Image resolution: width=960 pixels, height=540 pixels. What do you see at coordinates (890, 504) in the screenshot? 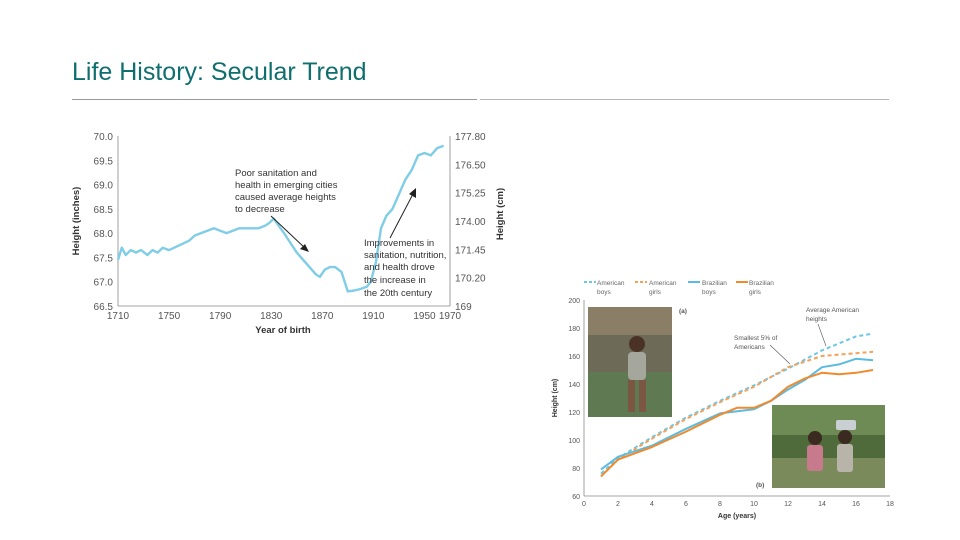
I see `x-tick-label: 18` at bounding box center [890, 504].